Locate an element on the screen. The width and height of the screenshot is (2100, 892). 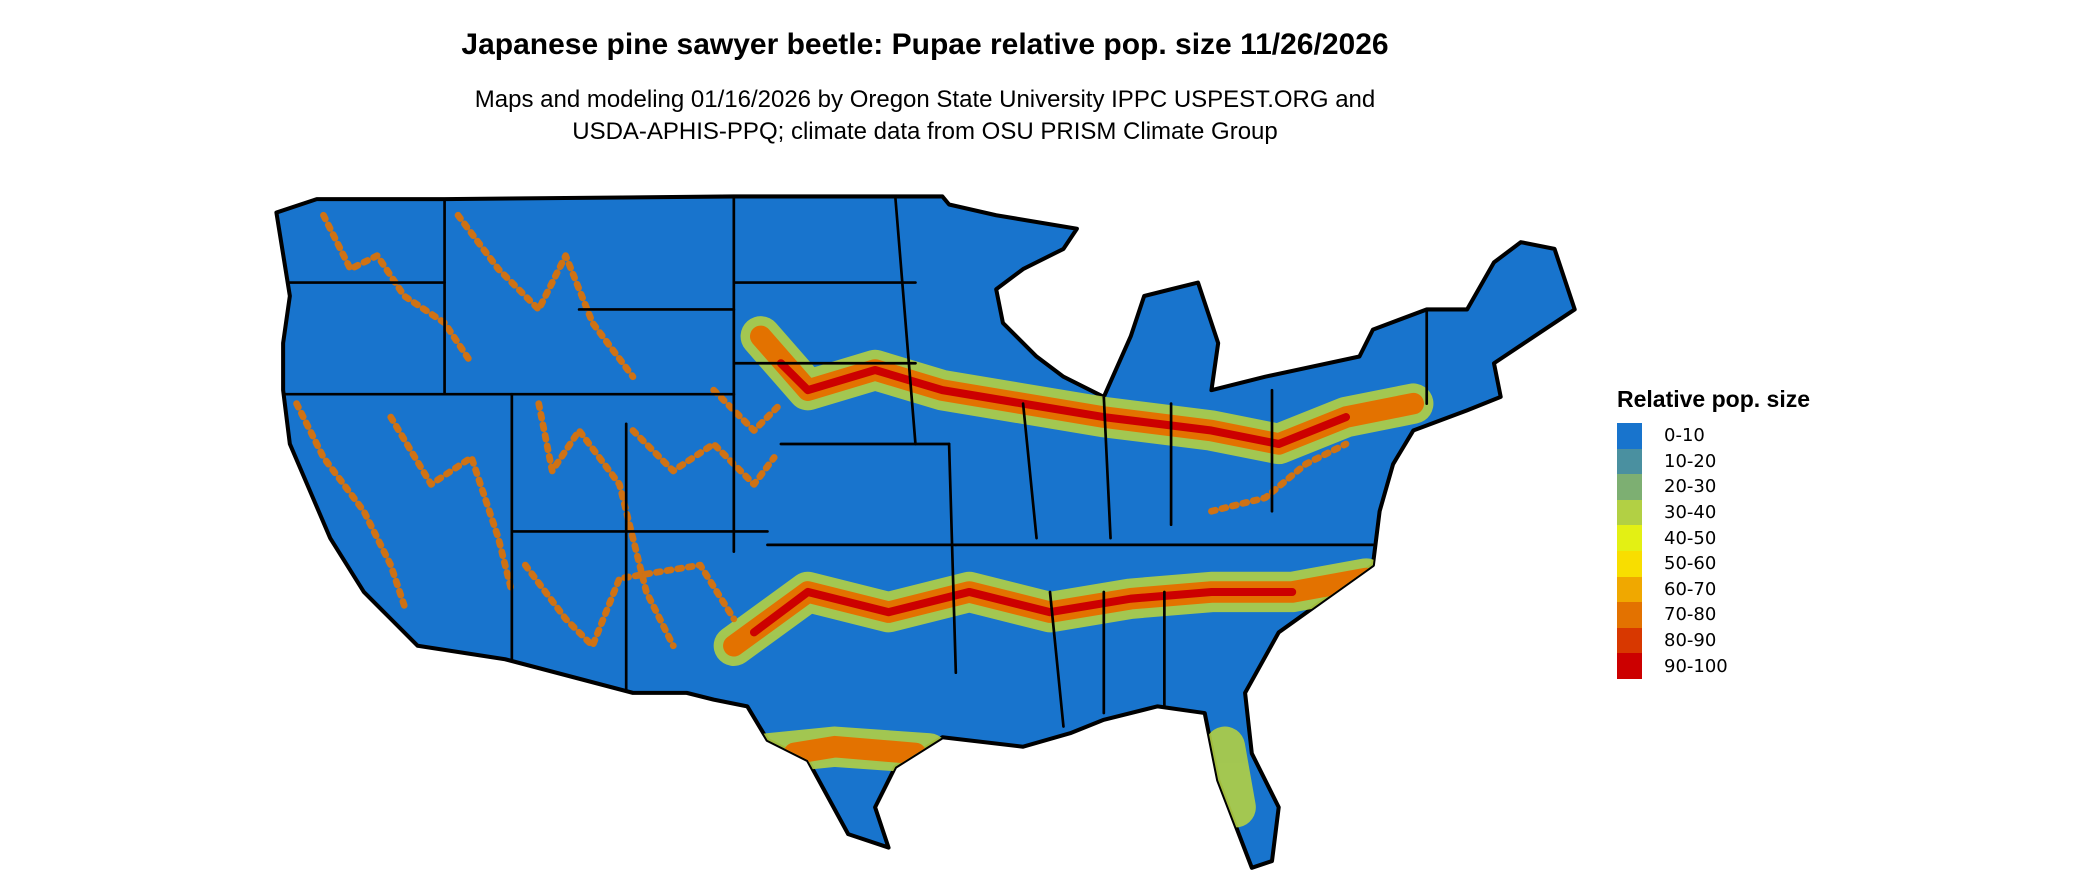
legend-item: 20-30 is located at coordinates (1713, 487).